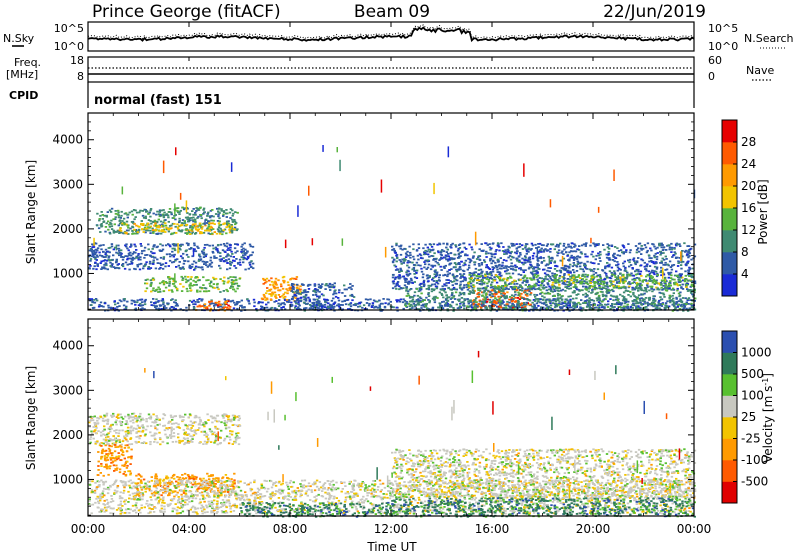 Image resolution: width=800 pixels, height=554 pixels. What do you see at coordinates (769, 38) in the screenshot?
I see `noise-search-label: N.Search` at bounding box center [769, 38].